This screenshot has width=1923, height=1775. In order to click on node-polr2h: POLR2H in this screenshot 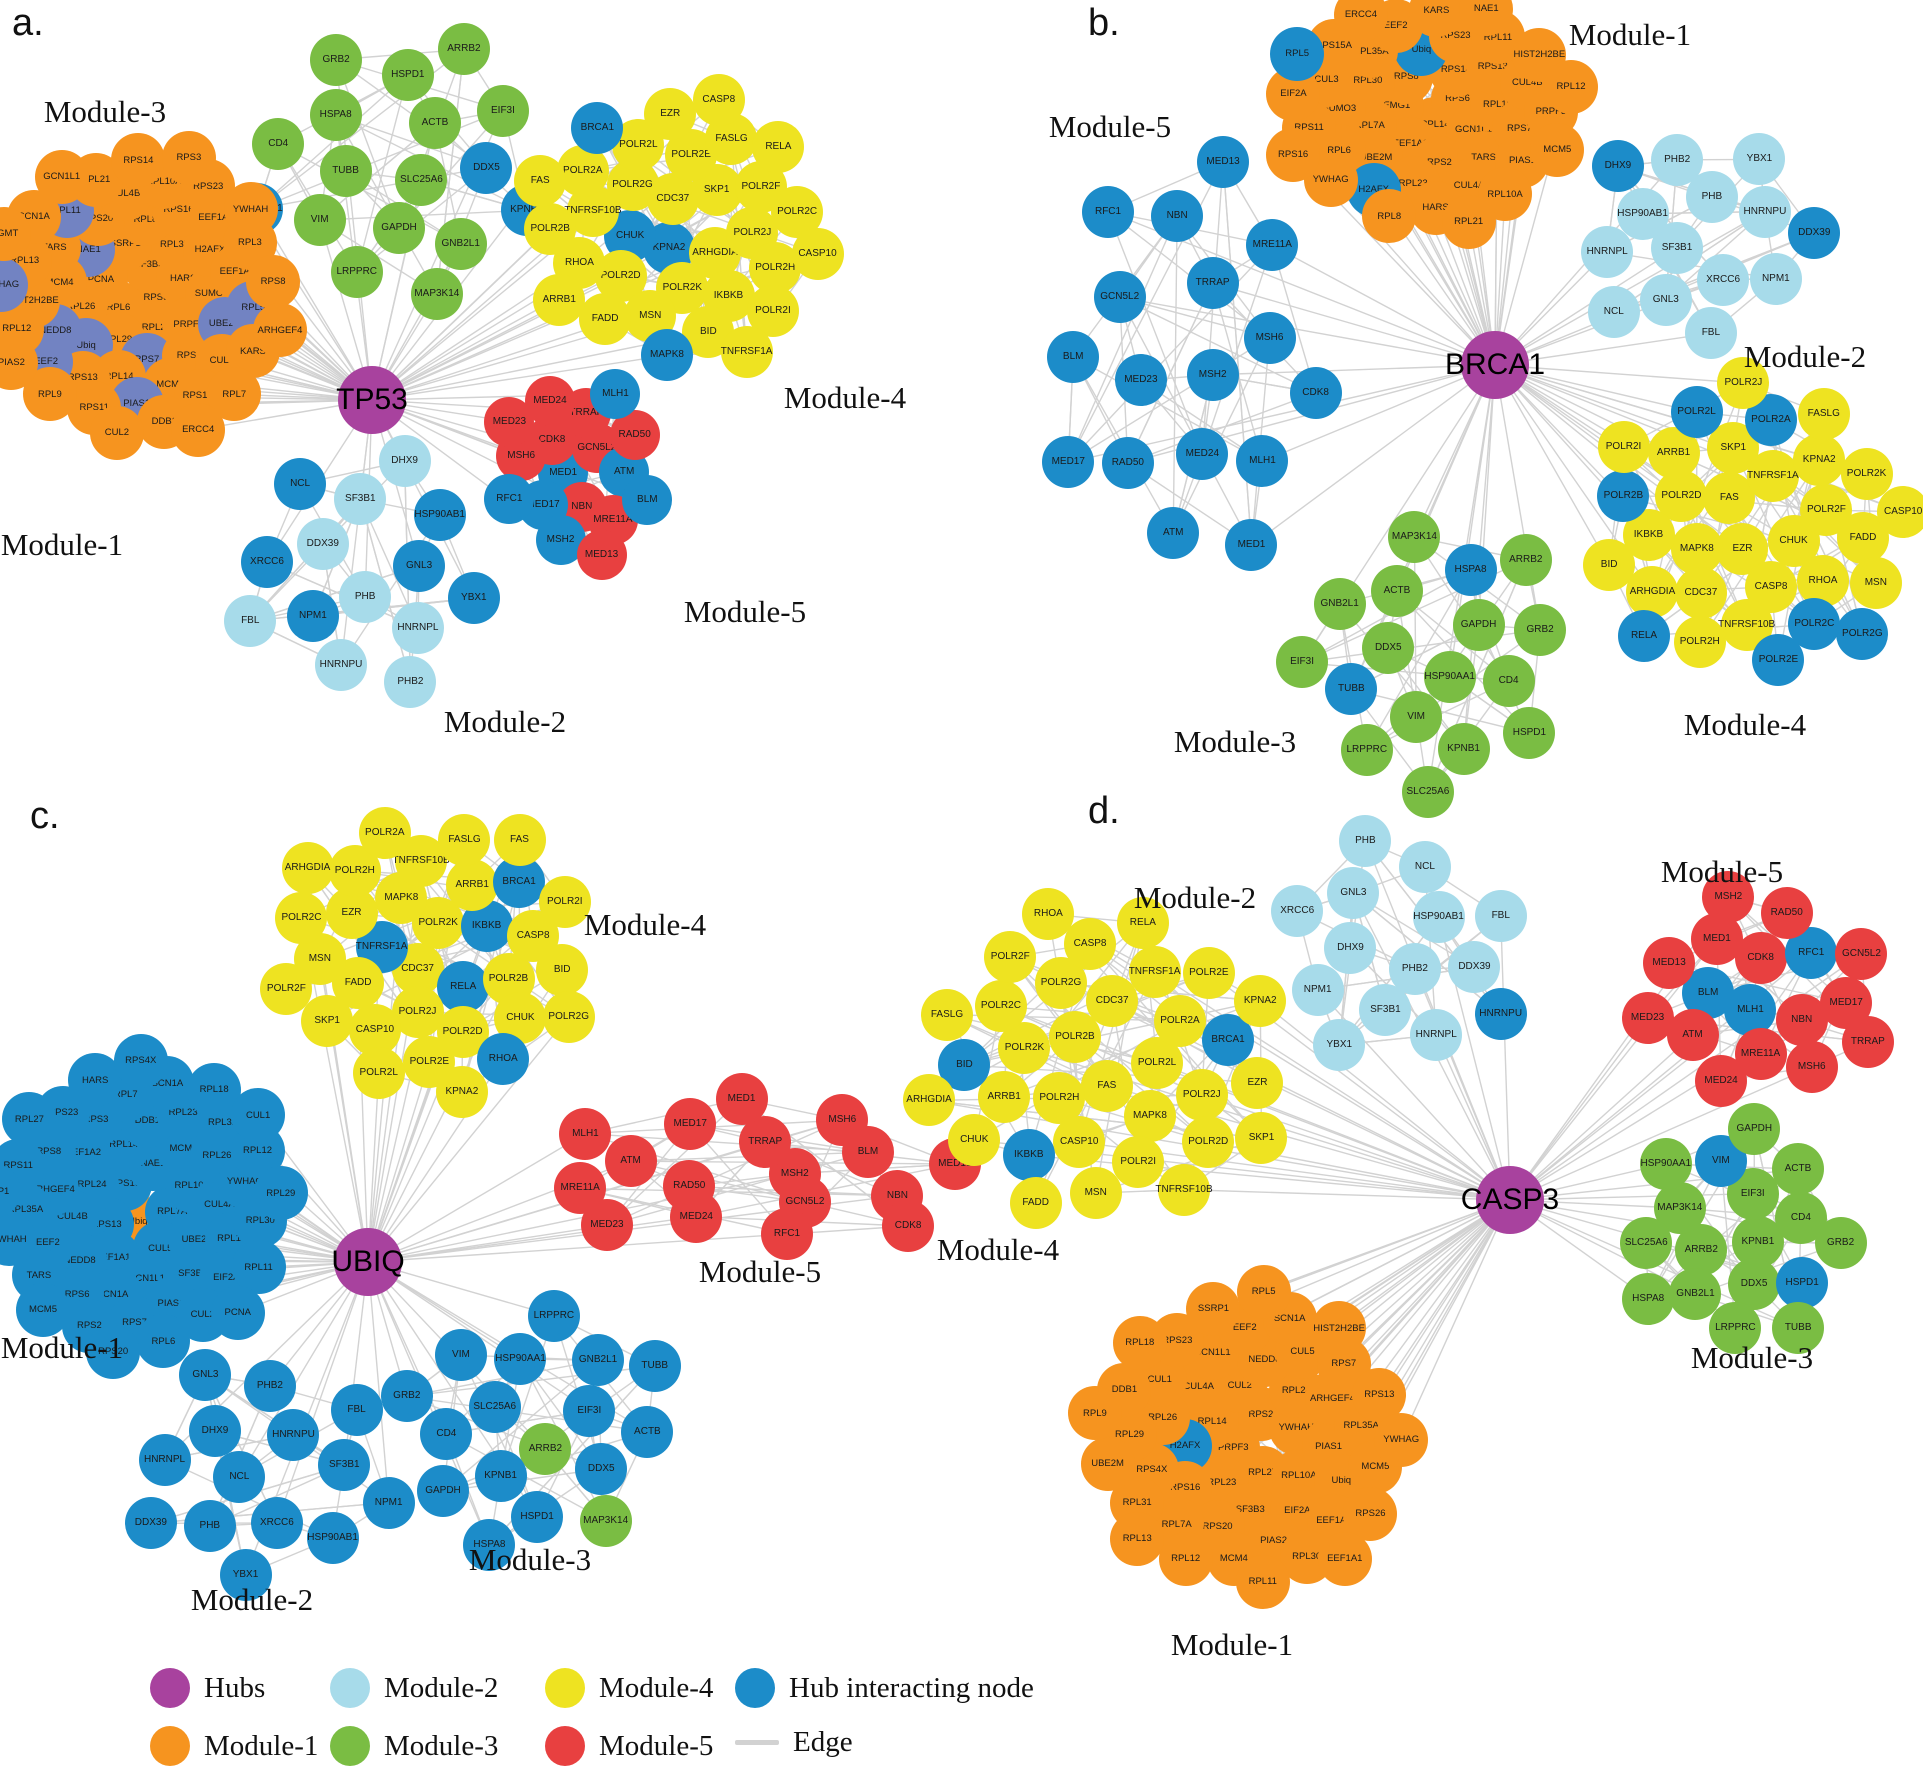, I will do `click(1059, 1097)`.